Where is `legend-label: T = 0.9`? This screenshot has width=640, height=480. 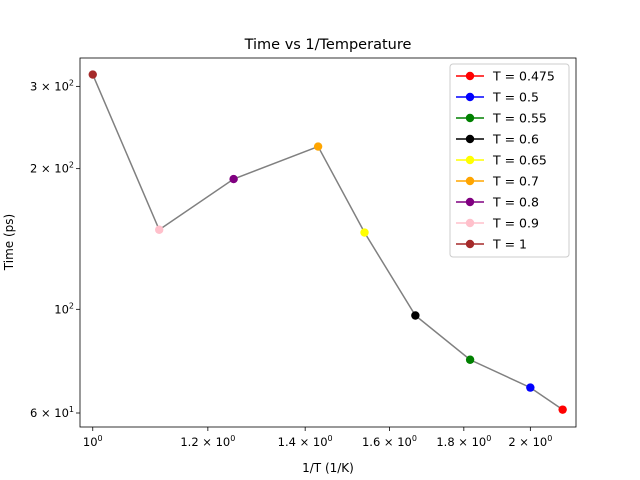
legend-label: T = 0.9 is located at coordinates (515, 223).